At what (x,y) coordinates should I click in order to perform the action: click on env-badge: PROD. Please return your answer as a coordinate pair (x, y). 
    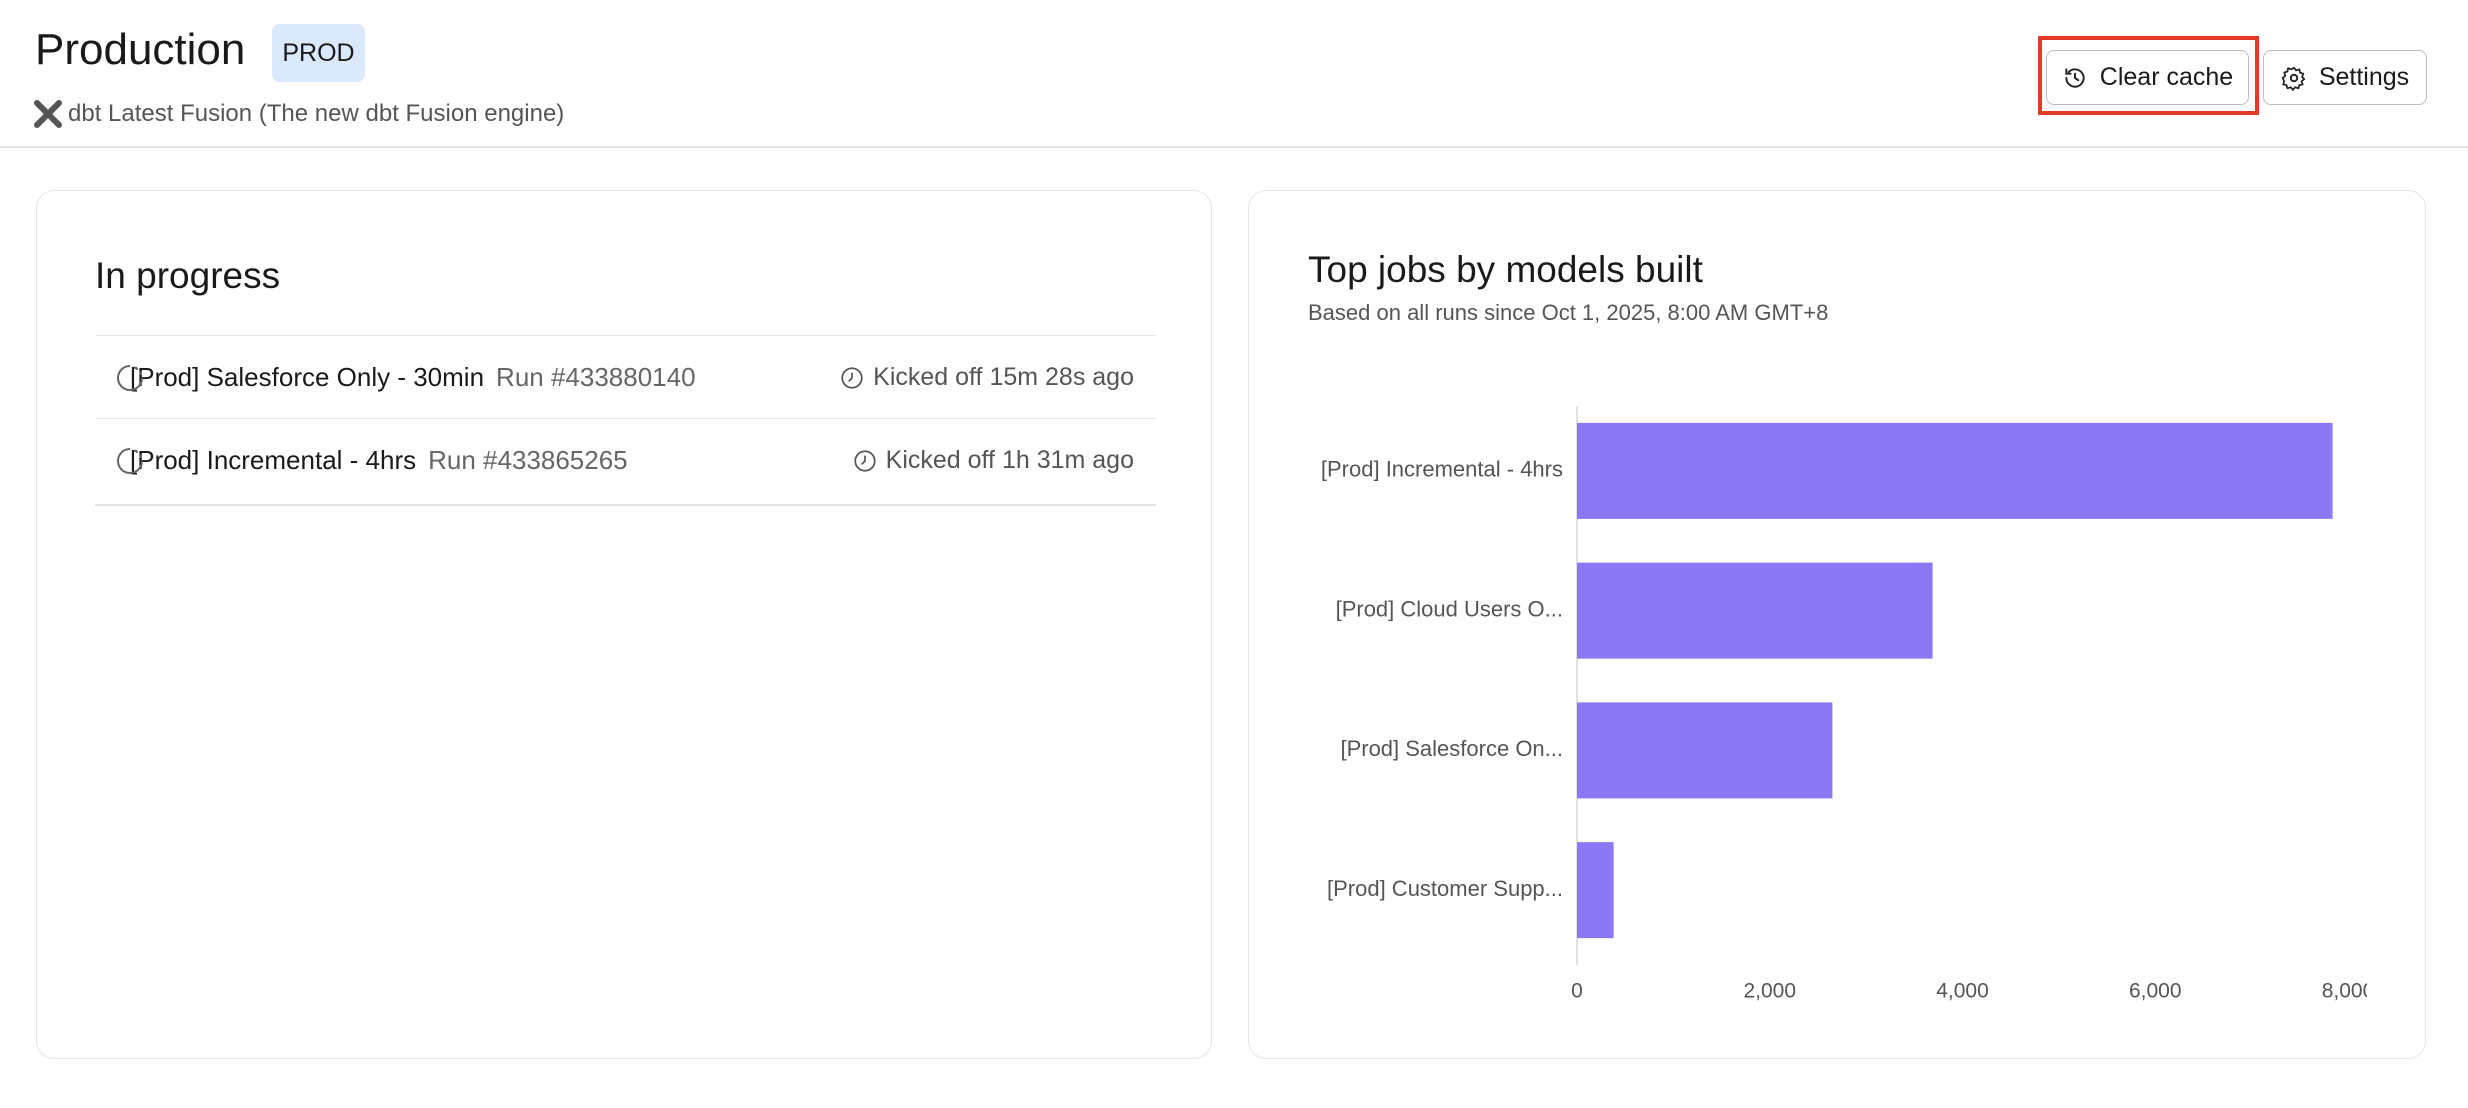
    Looking at the image, I should click on (318, 53).